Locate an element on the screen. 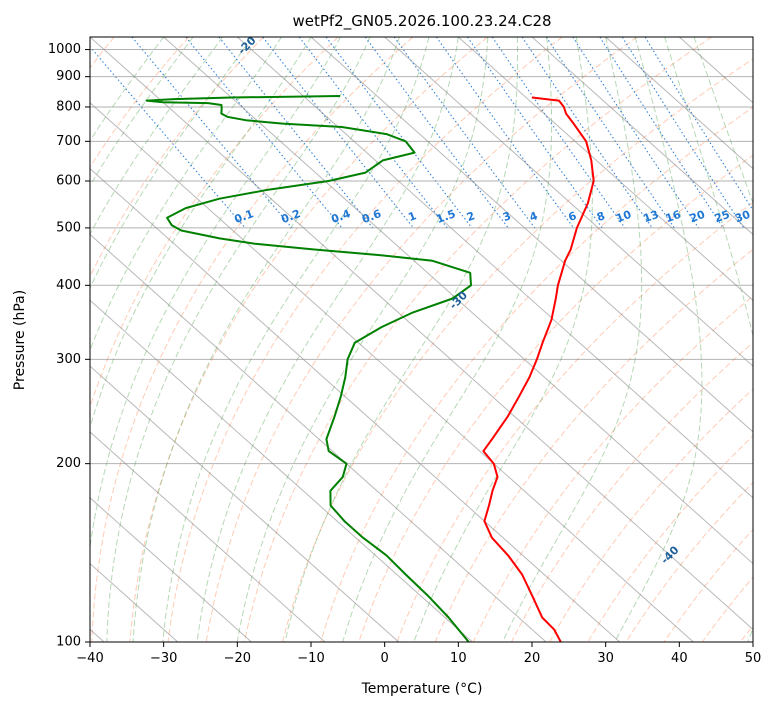 The height and width of the screenshot is (708, 775). mixing-ratio-label: 8 is located at coordinates (601, 216).